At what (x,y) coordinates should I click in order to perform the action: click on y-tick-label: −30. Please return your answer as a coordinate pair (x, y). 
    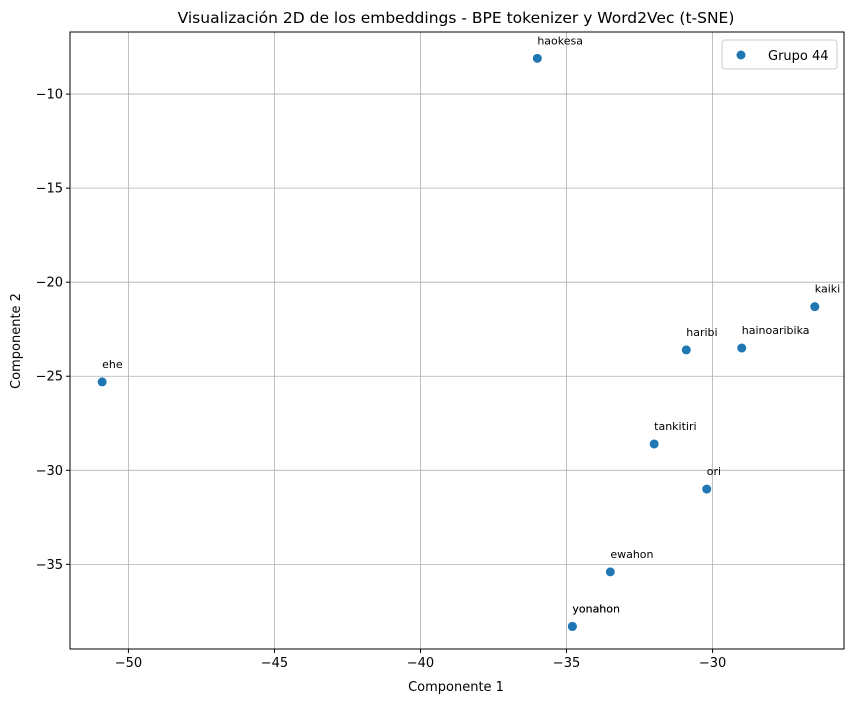
    Looking at the image, I should click on (49, 471).